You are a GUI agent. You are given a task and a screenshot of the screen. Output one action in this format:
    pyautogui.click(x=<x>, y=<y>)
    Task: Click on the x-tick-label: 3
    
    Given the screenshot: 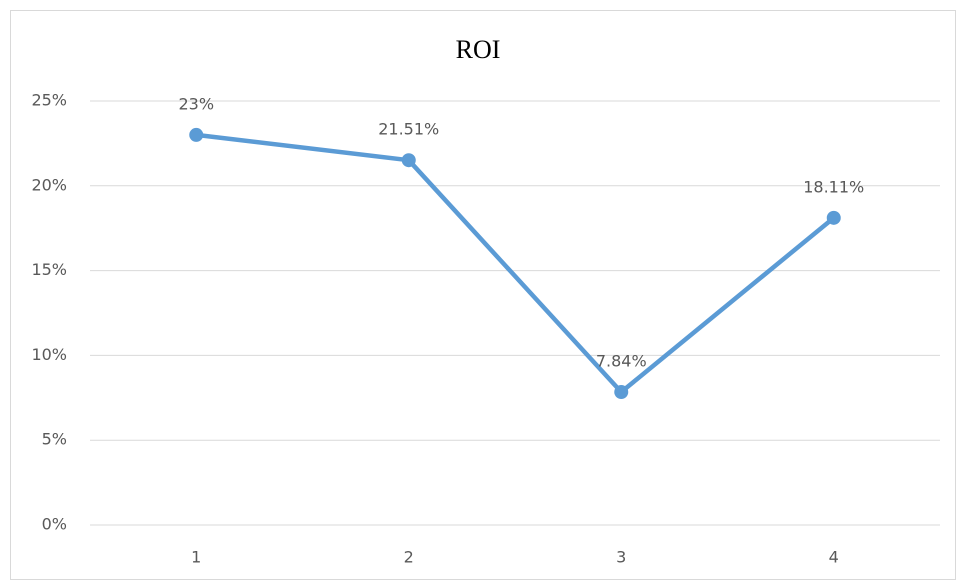 What is the action you would take?
    pyautogui.click(x=621, y=557)
    